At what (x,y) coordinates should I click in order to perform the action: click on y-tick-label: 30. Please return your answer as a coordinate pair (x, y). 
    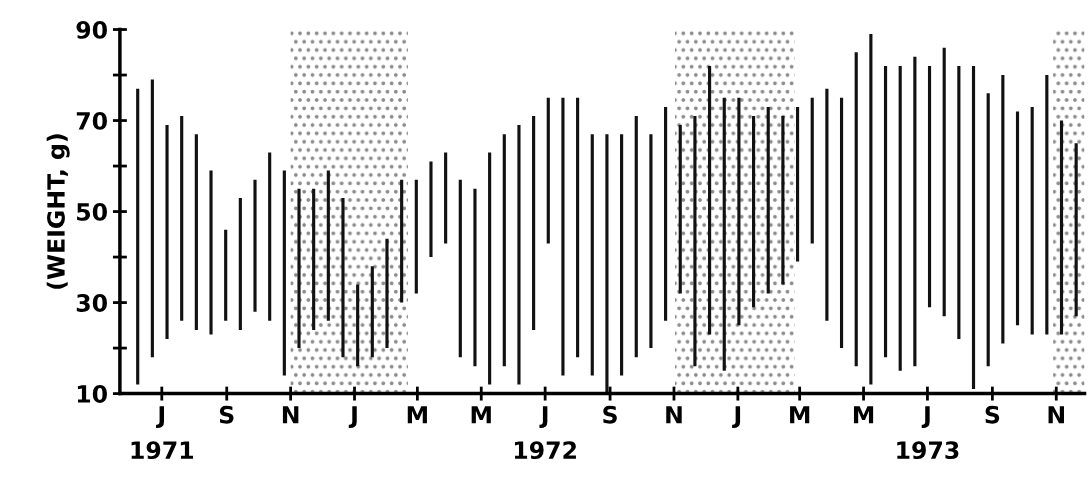
    Looking at the image, I should click on (91, 303).